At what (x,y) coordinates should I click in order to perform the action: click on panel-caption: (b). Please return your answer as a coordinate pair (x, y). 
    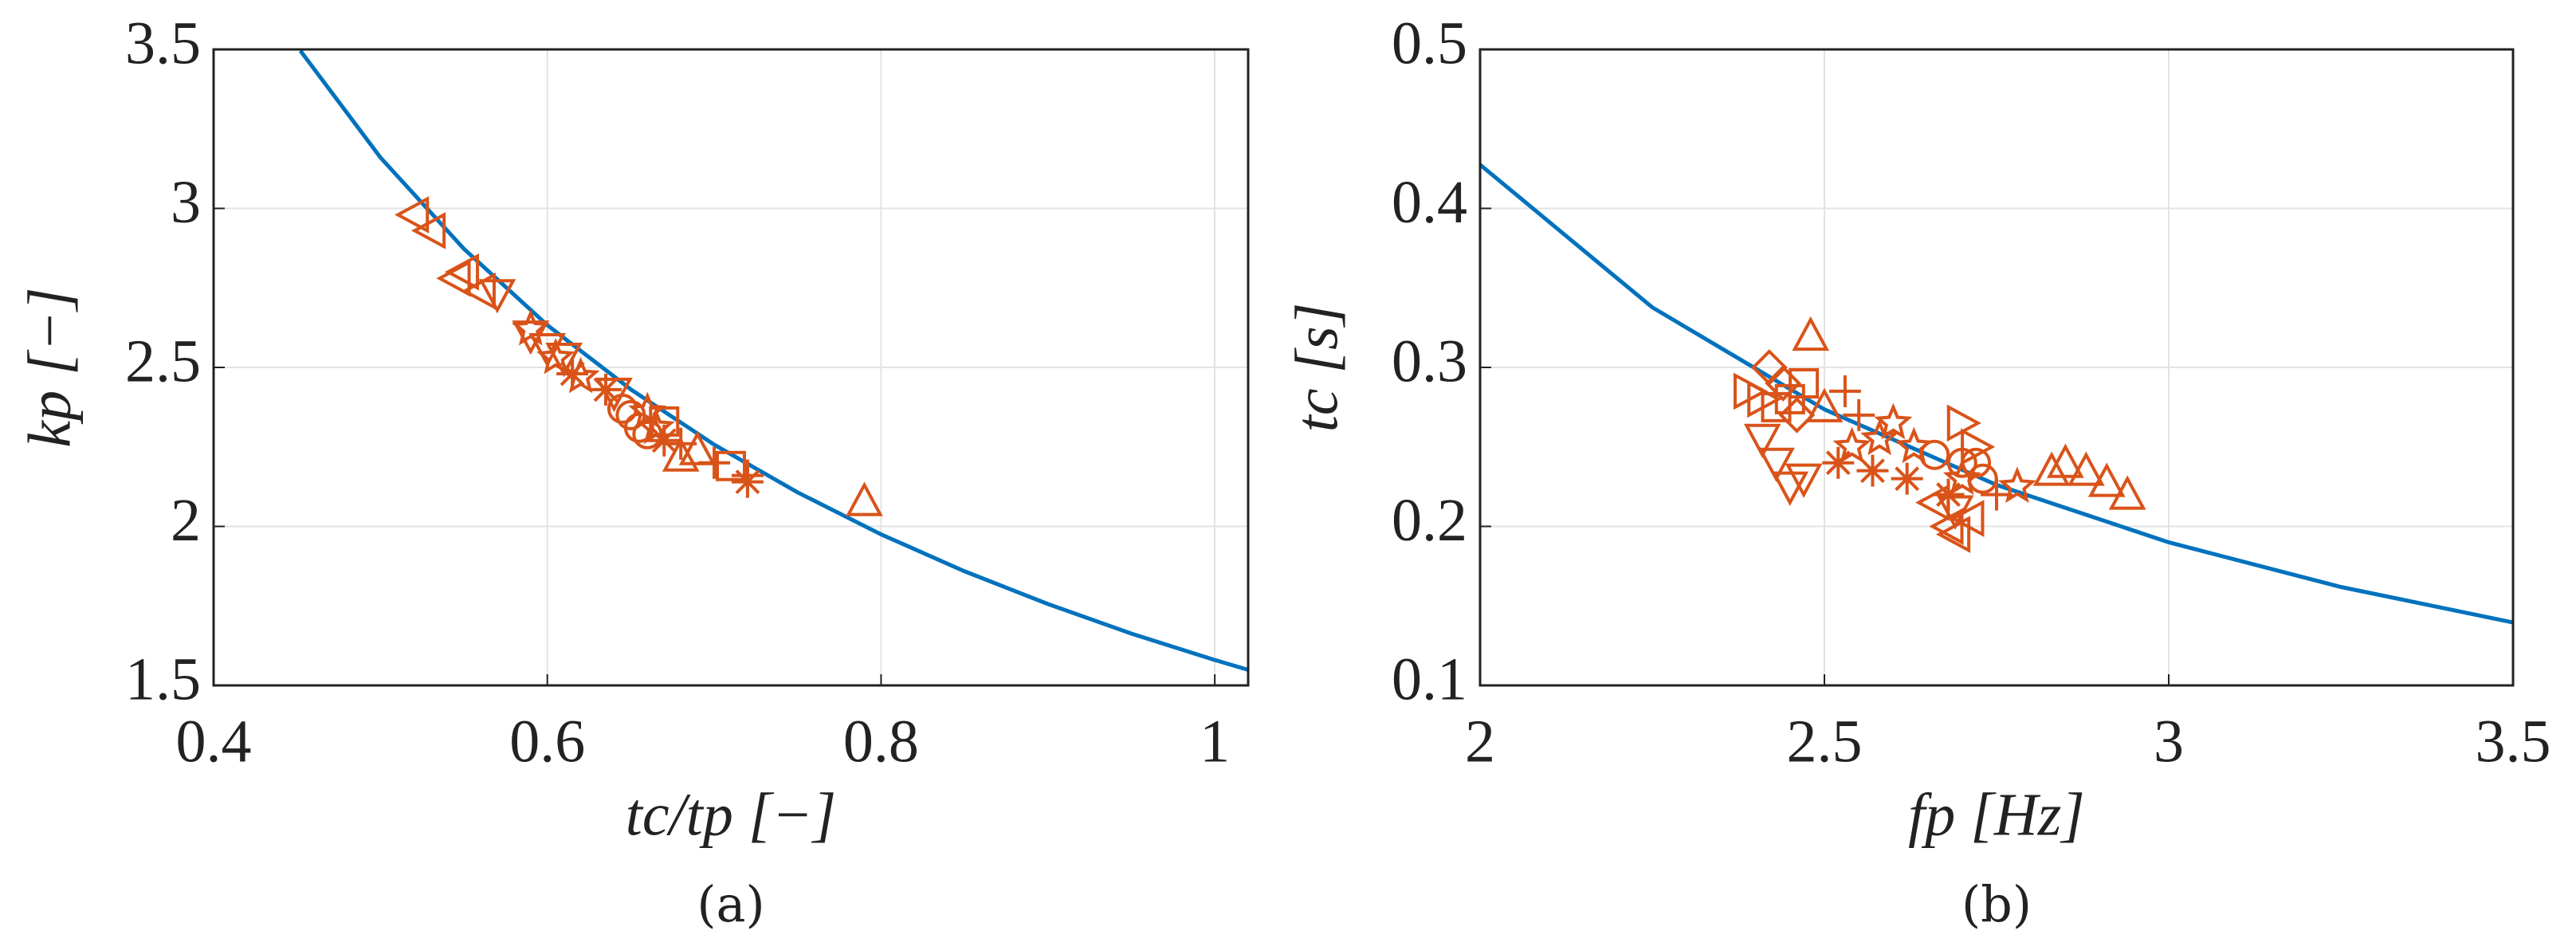
    Looking at the image, I should click on (1997, 904).